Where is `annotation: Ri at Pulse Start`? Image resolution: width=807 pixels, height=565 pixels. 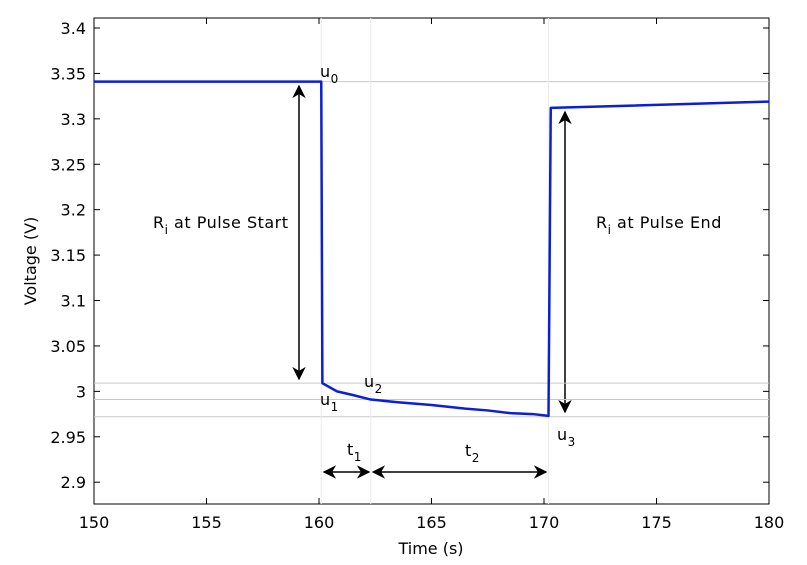
annotation: Ri at Pulse Start is located at coordinates (221, 225).